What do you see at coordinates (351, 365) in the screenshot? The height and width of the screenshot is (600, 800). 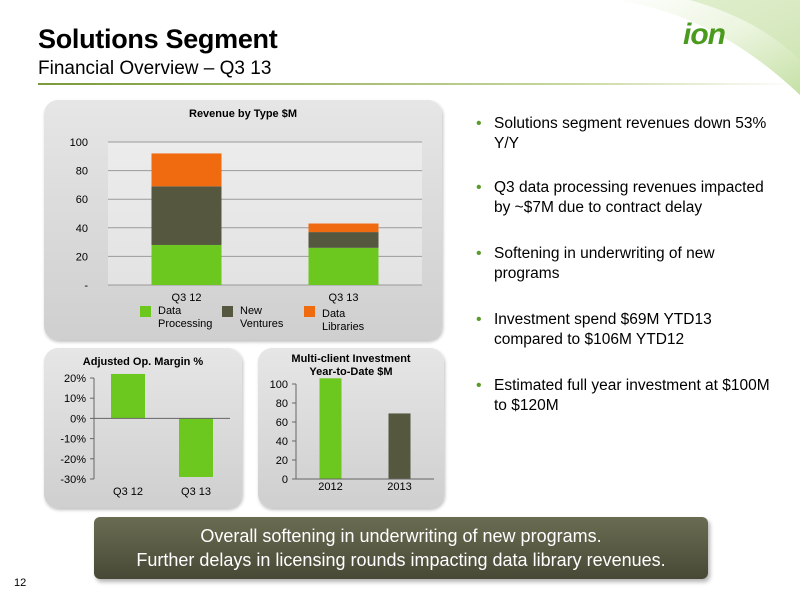 I see `investment-chart-title: Multi-client Investment Year-to-Date $M` at bounding box center [351, 365].